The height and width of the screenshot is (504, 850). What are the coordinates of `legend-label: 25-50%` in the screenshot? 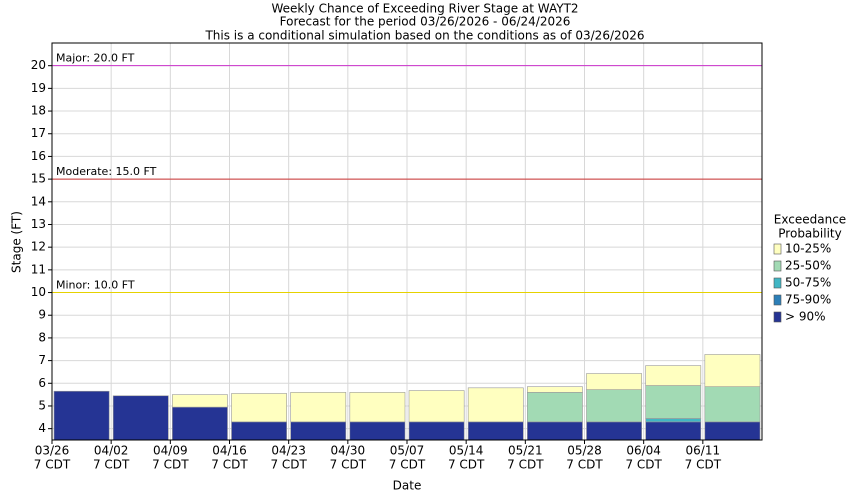 It's located at (808, 266).